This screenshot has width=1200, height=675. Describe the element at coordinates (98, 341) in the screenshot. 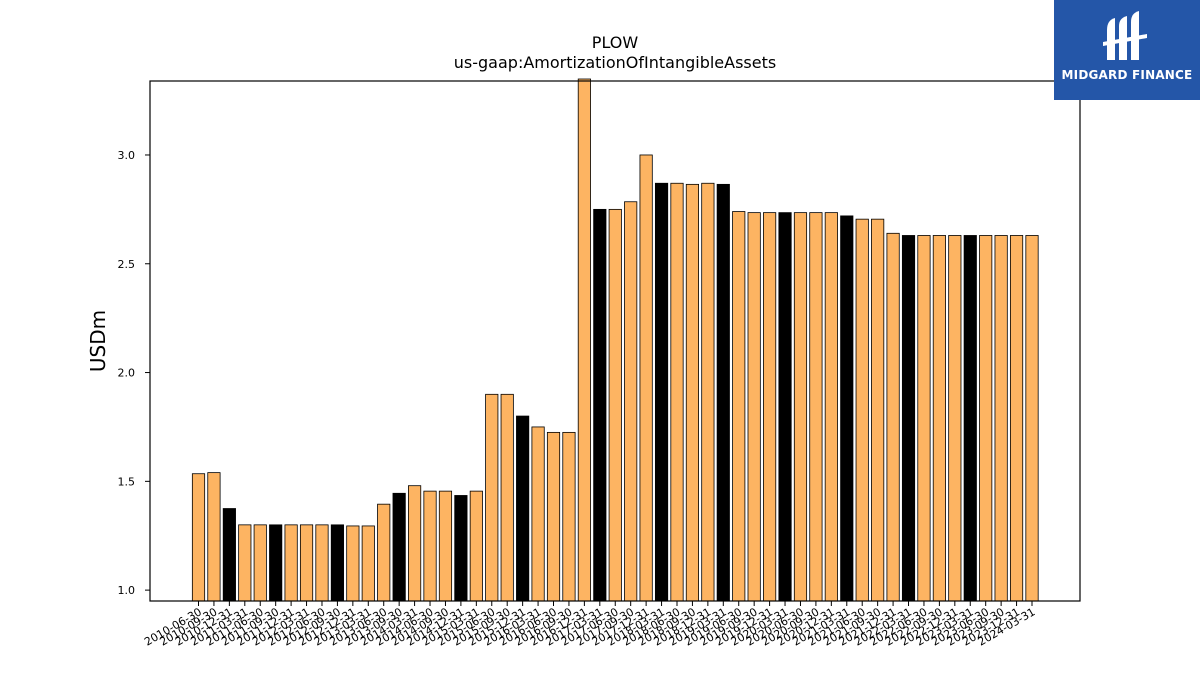

I see `y-axis-label: USDm` at that location.